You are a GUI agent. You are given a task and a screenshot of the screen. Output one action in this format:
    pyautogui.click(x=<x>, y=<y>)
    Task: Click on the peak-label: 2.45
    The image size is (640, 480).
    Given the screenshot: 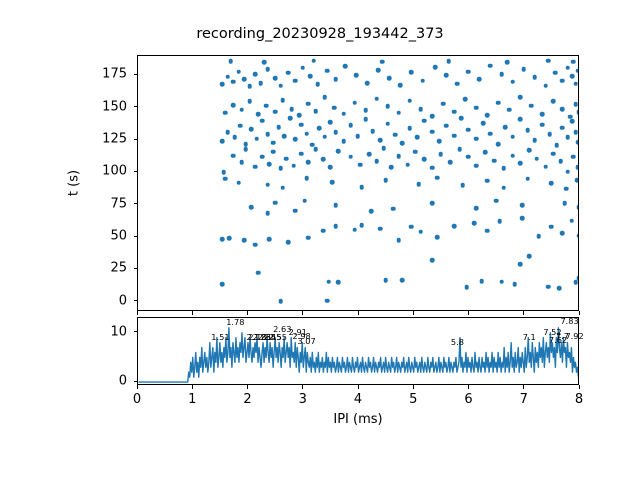 What is the action you would take?
    pyautogui.click(x=272, y=336)
    